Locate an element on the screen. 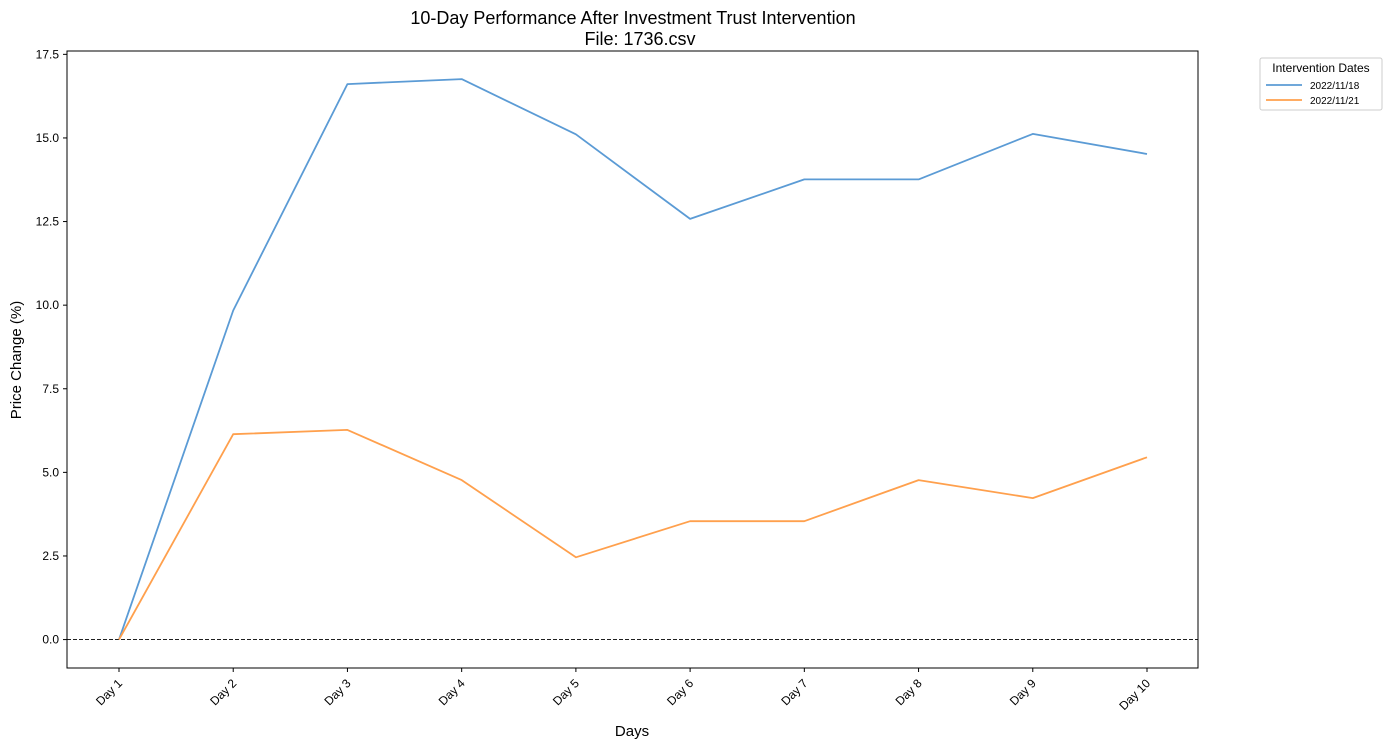 This screenshot has height=748, width=1392. y-tick-label: 15.0 is located at coordinates (48, 138).